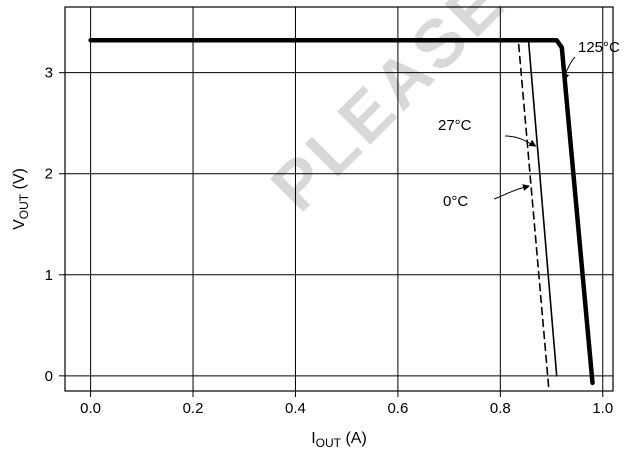 The image size is (635, 453). Describe the element at coordinates (49, 174) in the screenshot. I see `y-tick-label: 2` at that location.